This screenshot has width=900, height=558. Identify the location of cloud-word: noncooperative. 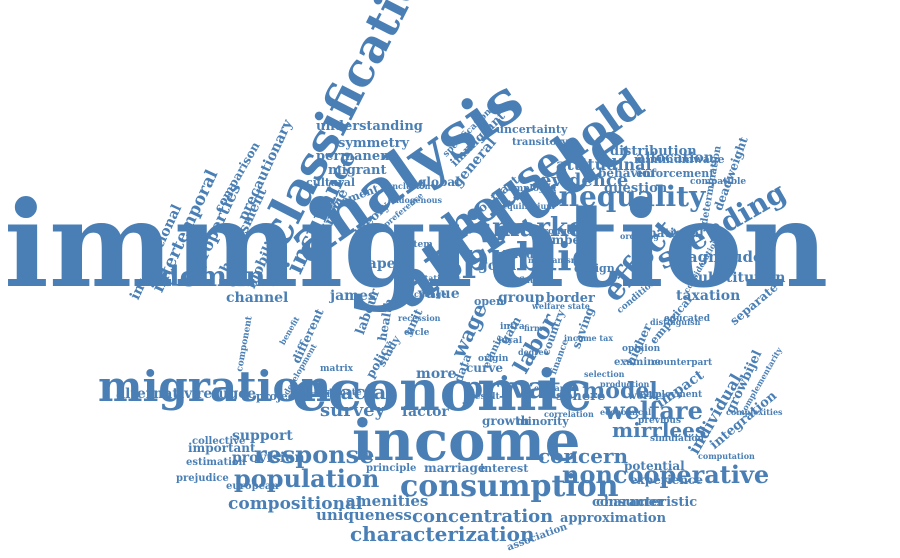
(666, 474).